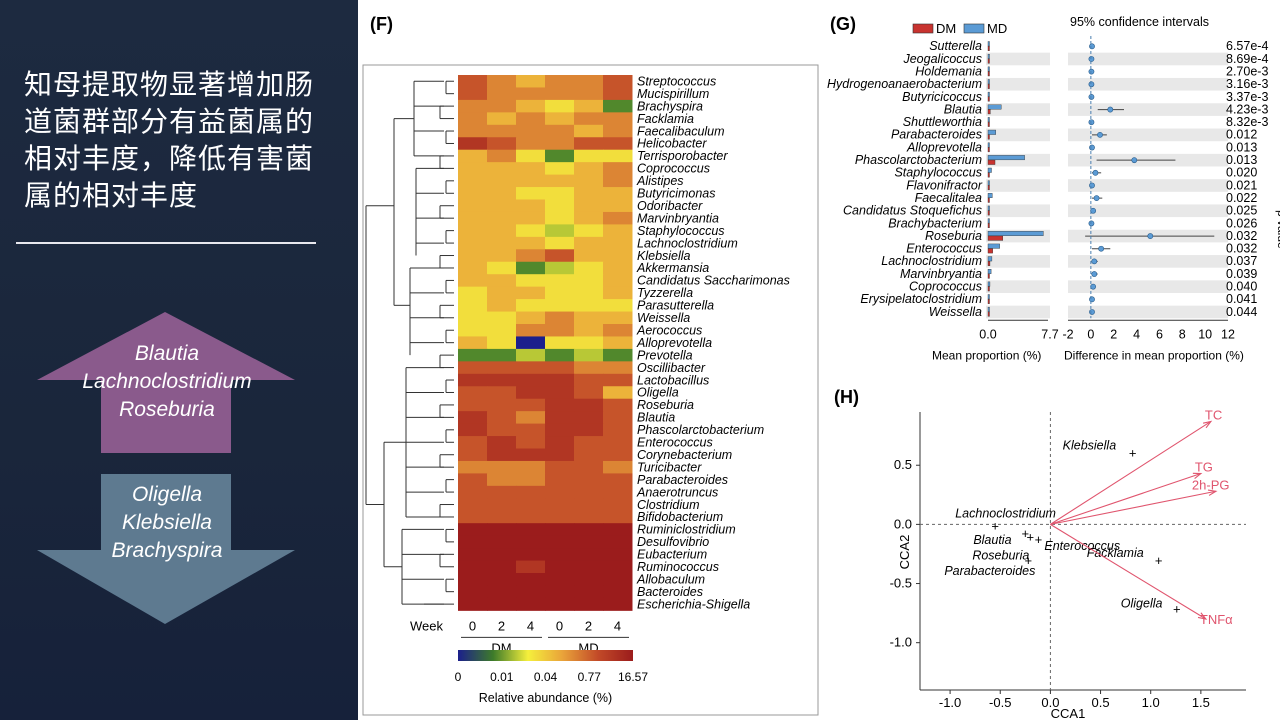 The image size is (1280, 720). What do you see at coordinates (665, 119) in the screenshot?
I see `row-label: Facklamia` at bounding box center [665, 119].